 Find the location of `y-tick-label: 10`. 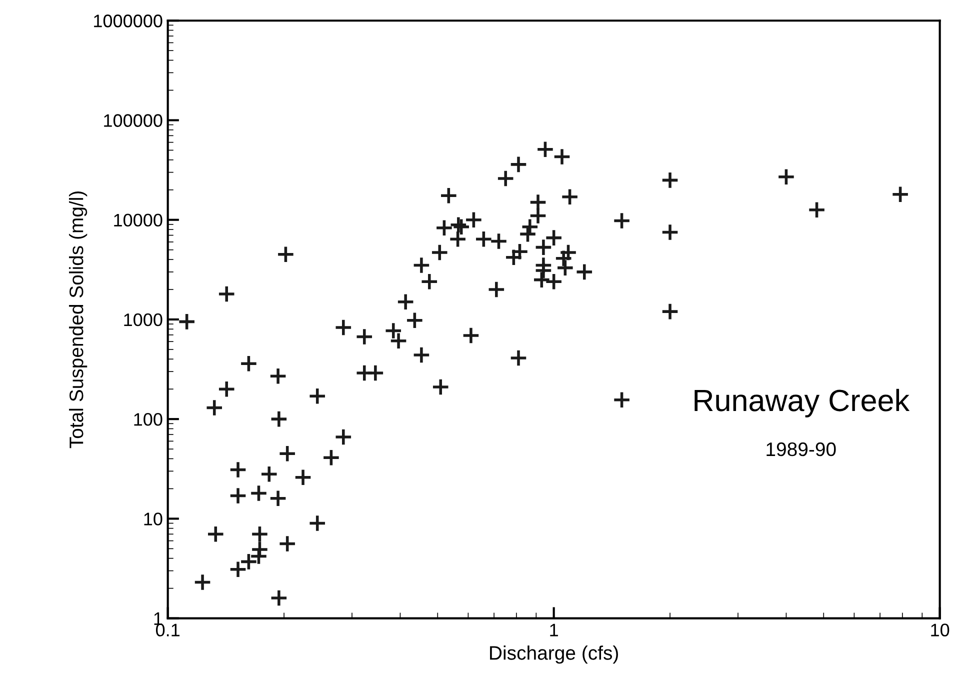

y-tick-label: 10 is located at coordinates (153, 519).